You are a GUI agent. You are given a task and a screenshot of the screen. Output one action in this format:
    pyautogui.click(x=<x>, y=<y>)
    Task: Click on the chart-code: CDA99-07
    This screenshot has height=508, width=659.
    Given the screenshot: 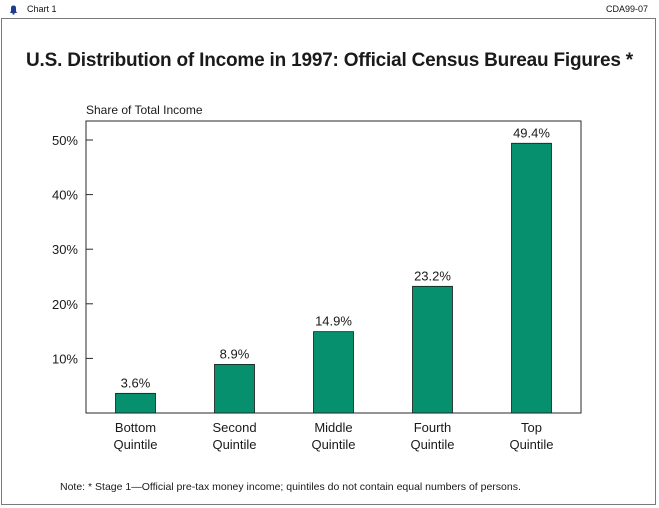 What is the action you would take?
    pyautogui.click(x=626, y=9)
    